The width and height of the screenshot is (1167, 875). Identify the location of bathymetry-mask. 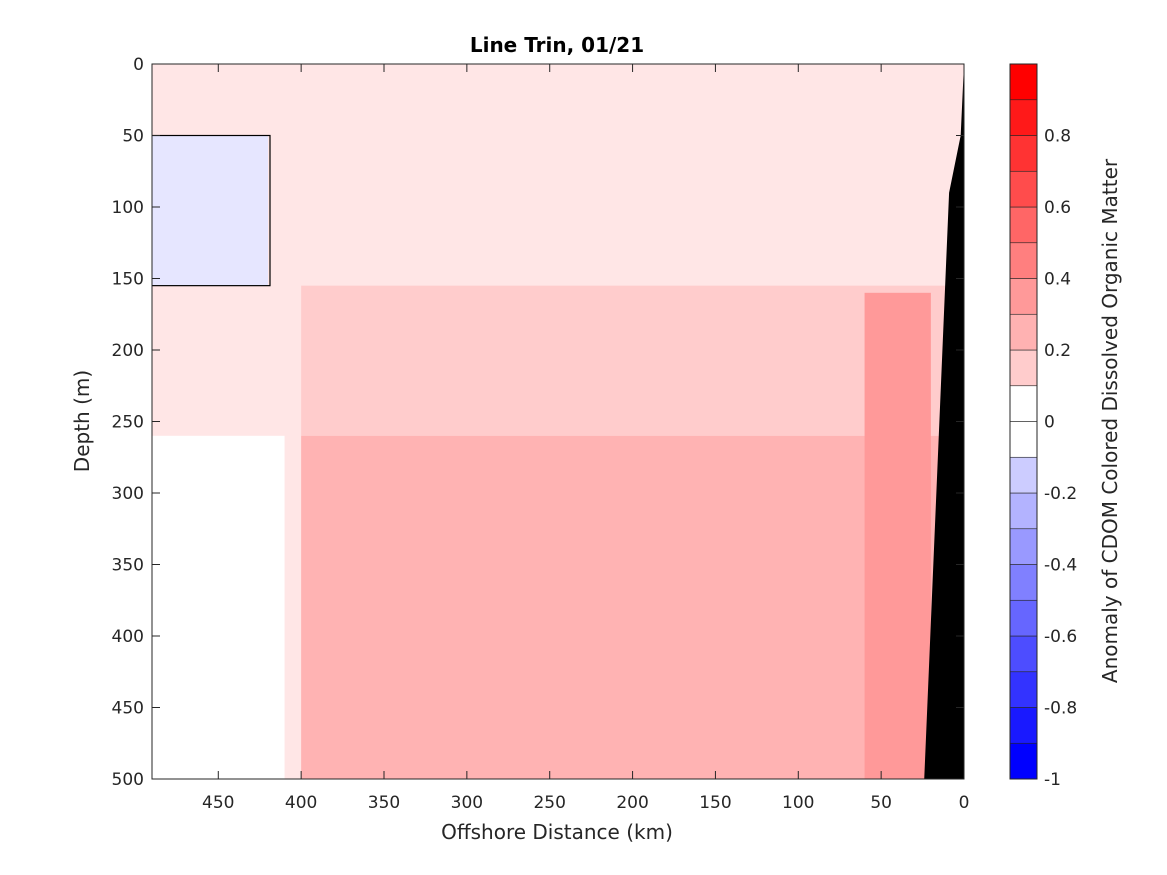
(944, 421).